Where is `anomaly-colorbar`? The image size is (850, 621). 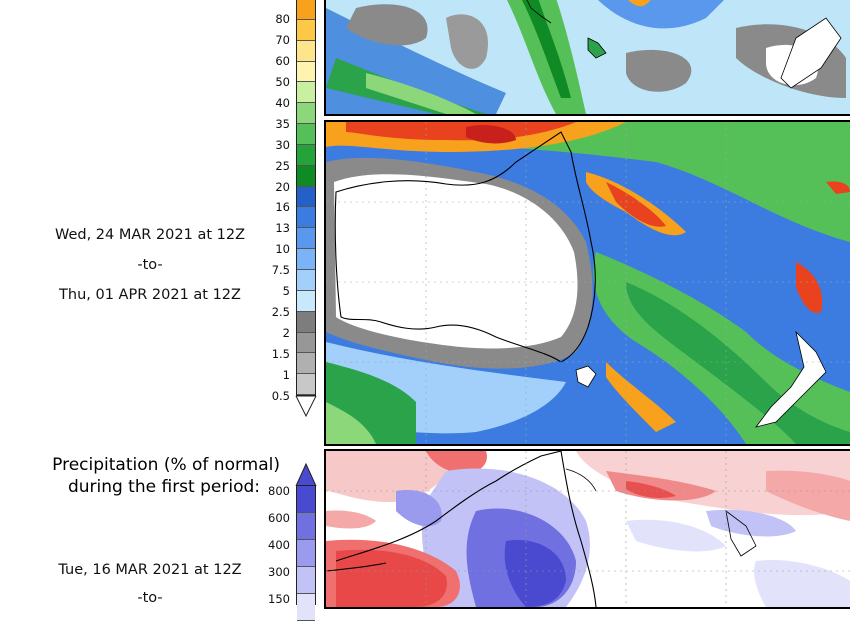
anomaly-colorbar is located at coordinates (306, 553).